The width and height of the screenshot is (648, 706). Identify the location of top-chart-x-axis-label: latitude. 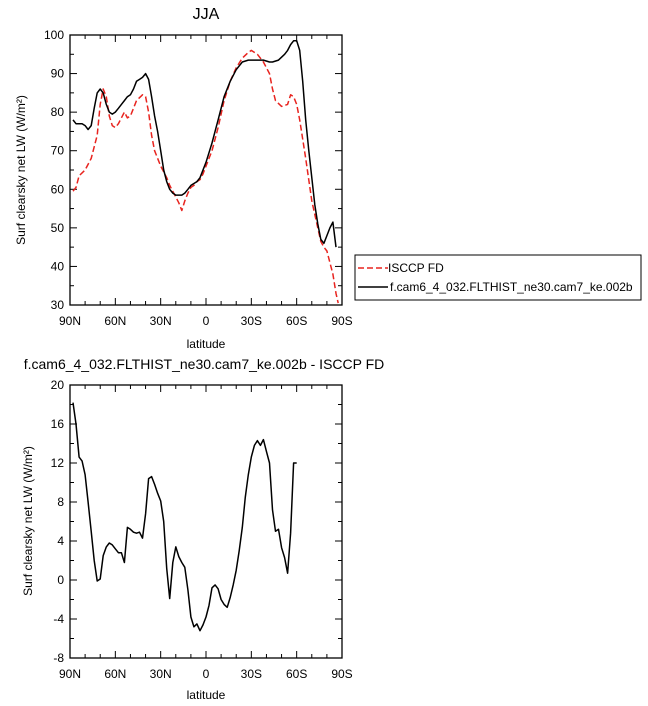
(206, 344).